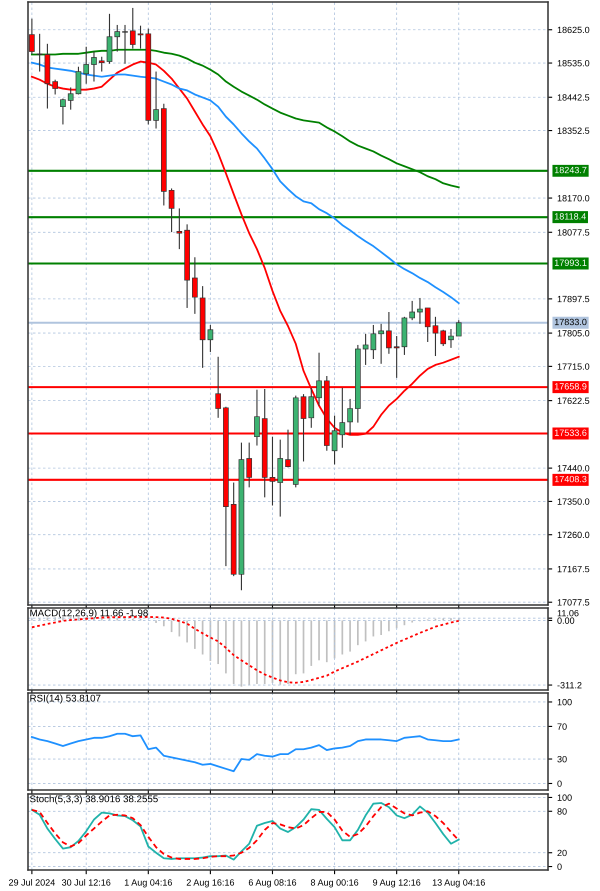  I want to click on y-tick-label: 18625.0, so click(574, 30).